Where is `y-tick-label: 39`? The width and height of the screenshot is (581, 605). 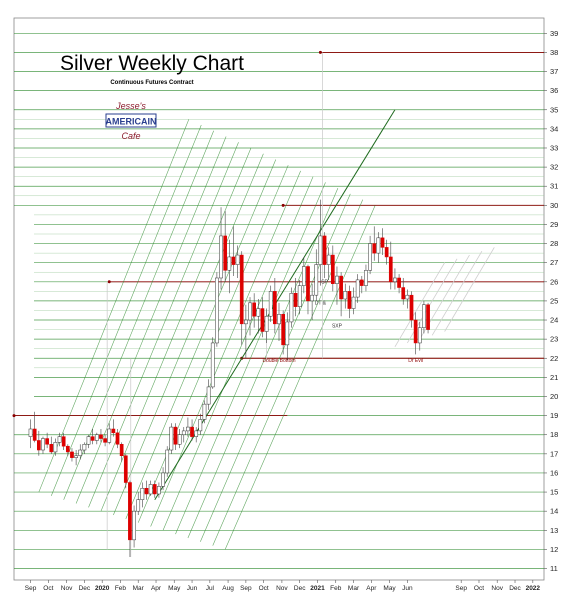 y-tick-label: 39 is located at coordinates (554, 33).